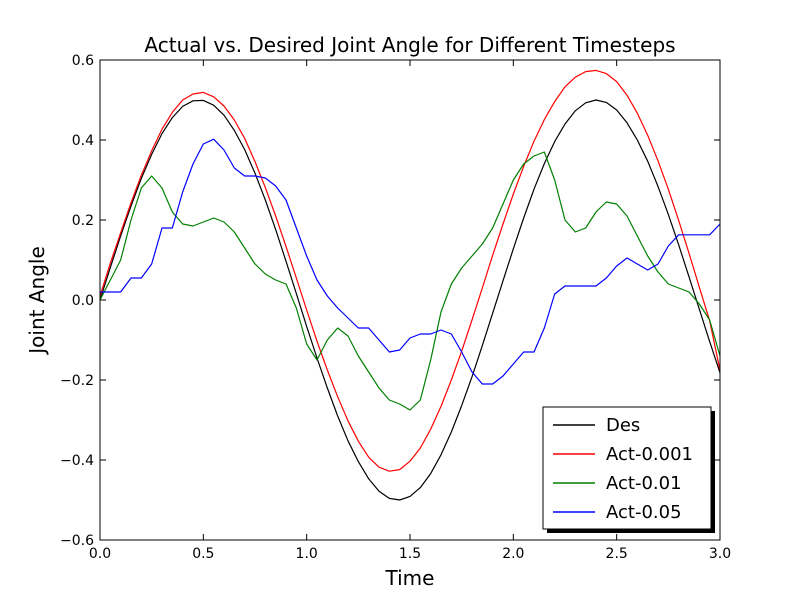  Describe the element at coordinates (100, 554) in the screenshot. I see `x-tick-label: 0.0` at that location.